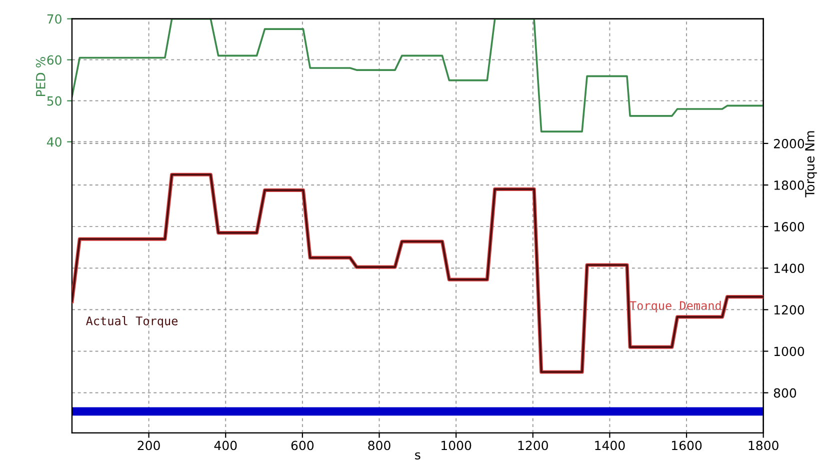 The image size is (837, 470). I want to click on x-tick-label: 1000, so click(457, 445).